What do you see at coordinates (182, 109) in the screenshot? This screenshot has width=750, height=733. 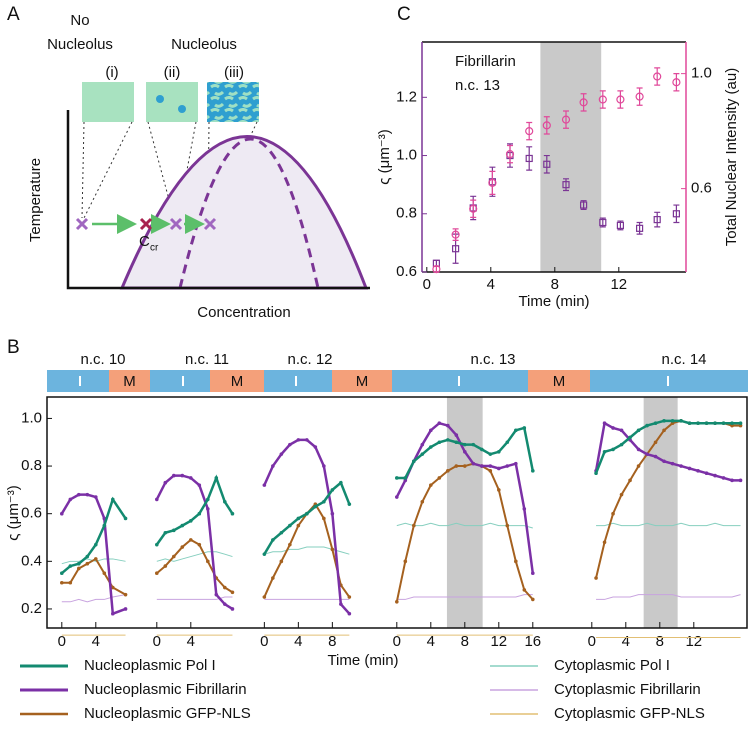 I see `droplet` at bounding box center [182, 109].